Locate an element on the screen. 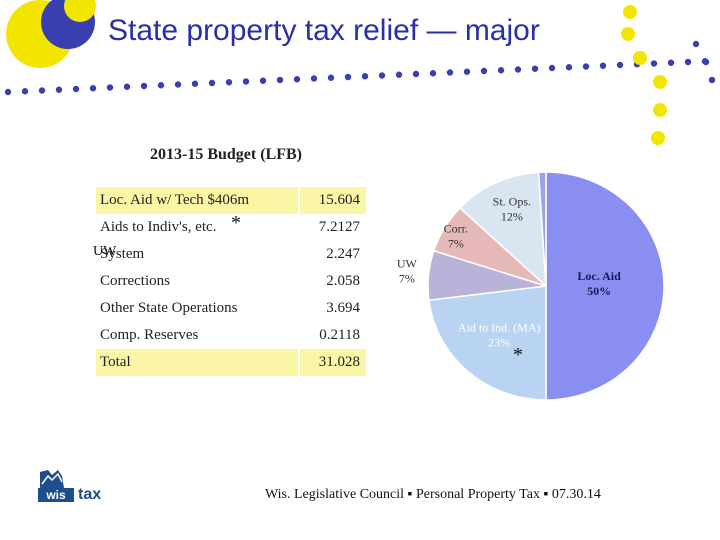  row-value: 7.2127 is located at coordinates (331, 227).